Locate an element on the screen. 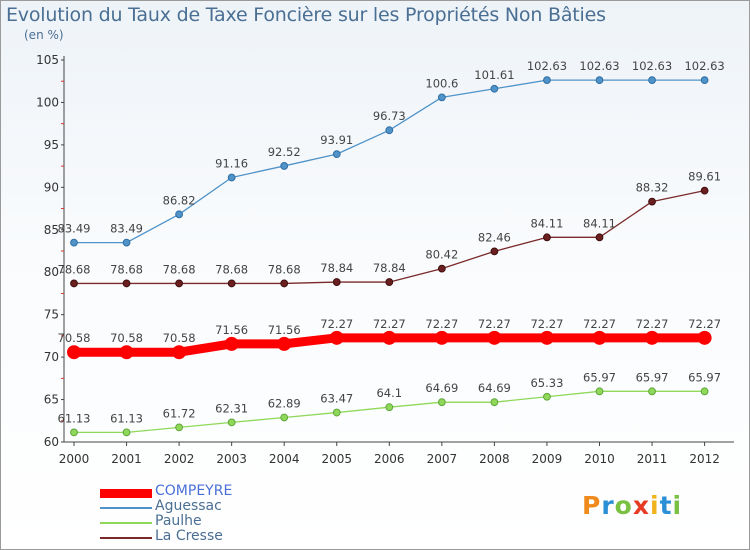 Image resolution: width=750 pixels, height=550 pixels. data-label: 82.46 is located at coordinates (494, 237).